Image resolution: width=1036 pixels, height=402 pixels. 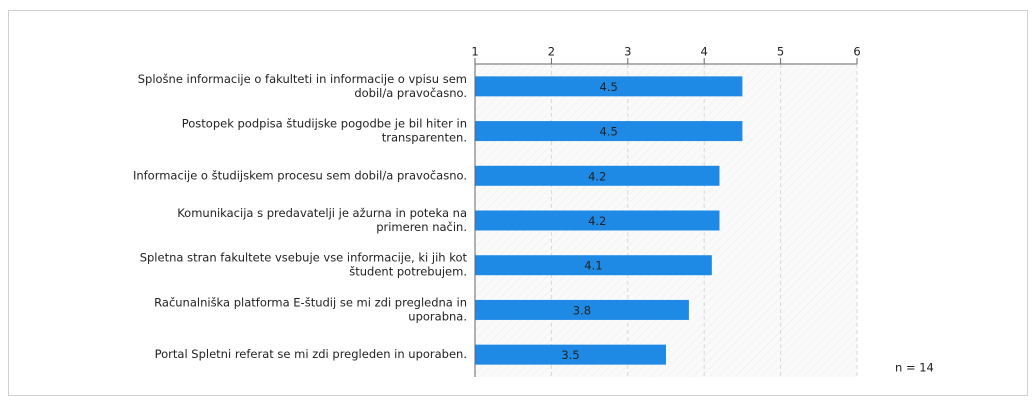 What do you see at coordinates (474, 52) in the screenshot?
I see `x-tick-label: 1` at bounding box center [474, 52].